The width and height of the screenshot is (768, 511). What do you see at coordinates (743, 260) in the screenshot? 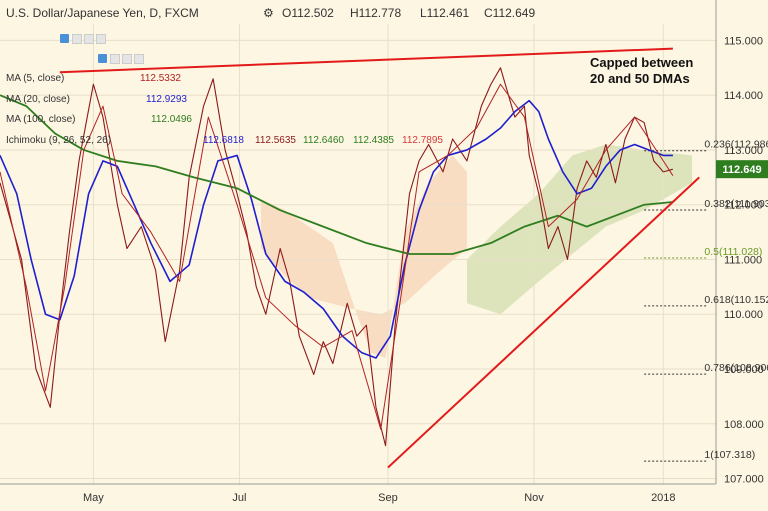
I see `y-tick-label: 111.000` at bounding box center [743, 260].